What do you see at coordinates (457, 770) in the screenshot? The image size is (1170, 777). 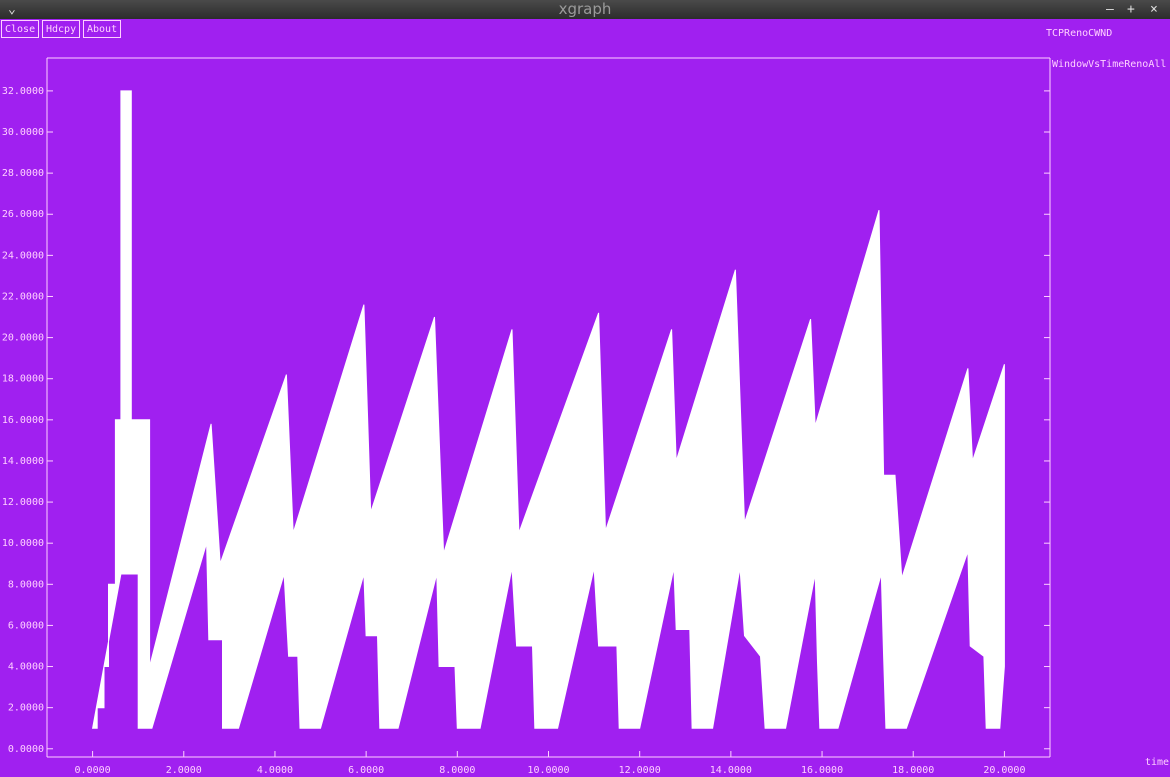 I see `x-tick-label: 8.0000` at bounding box center [457, 770].